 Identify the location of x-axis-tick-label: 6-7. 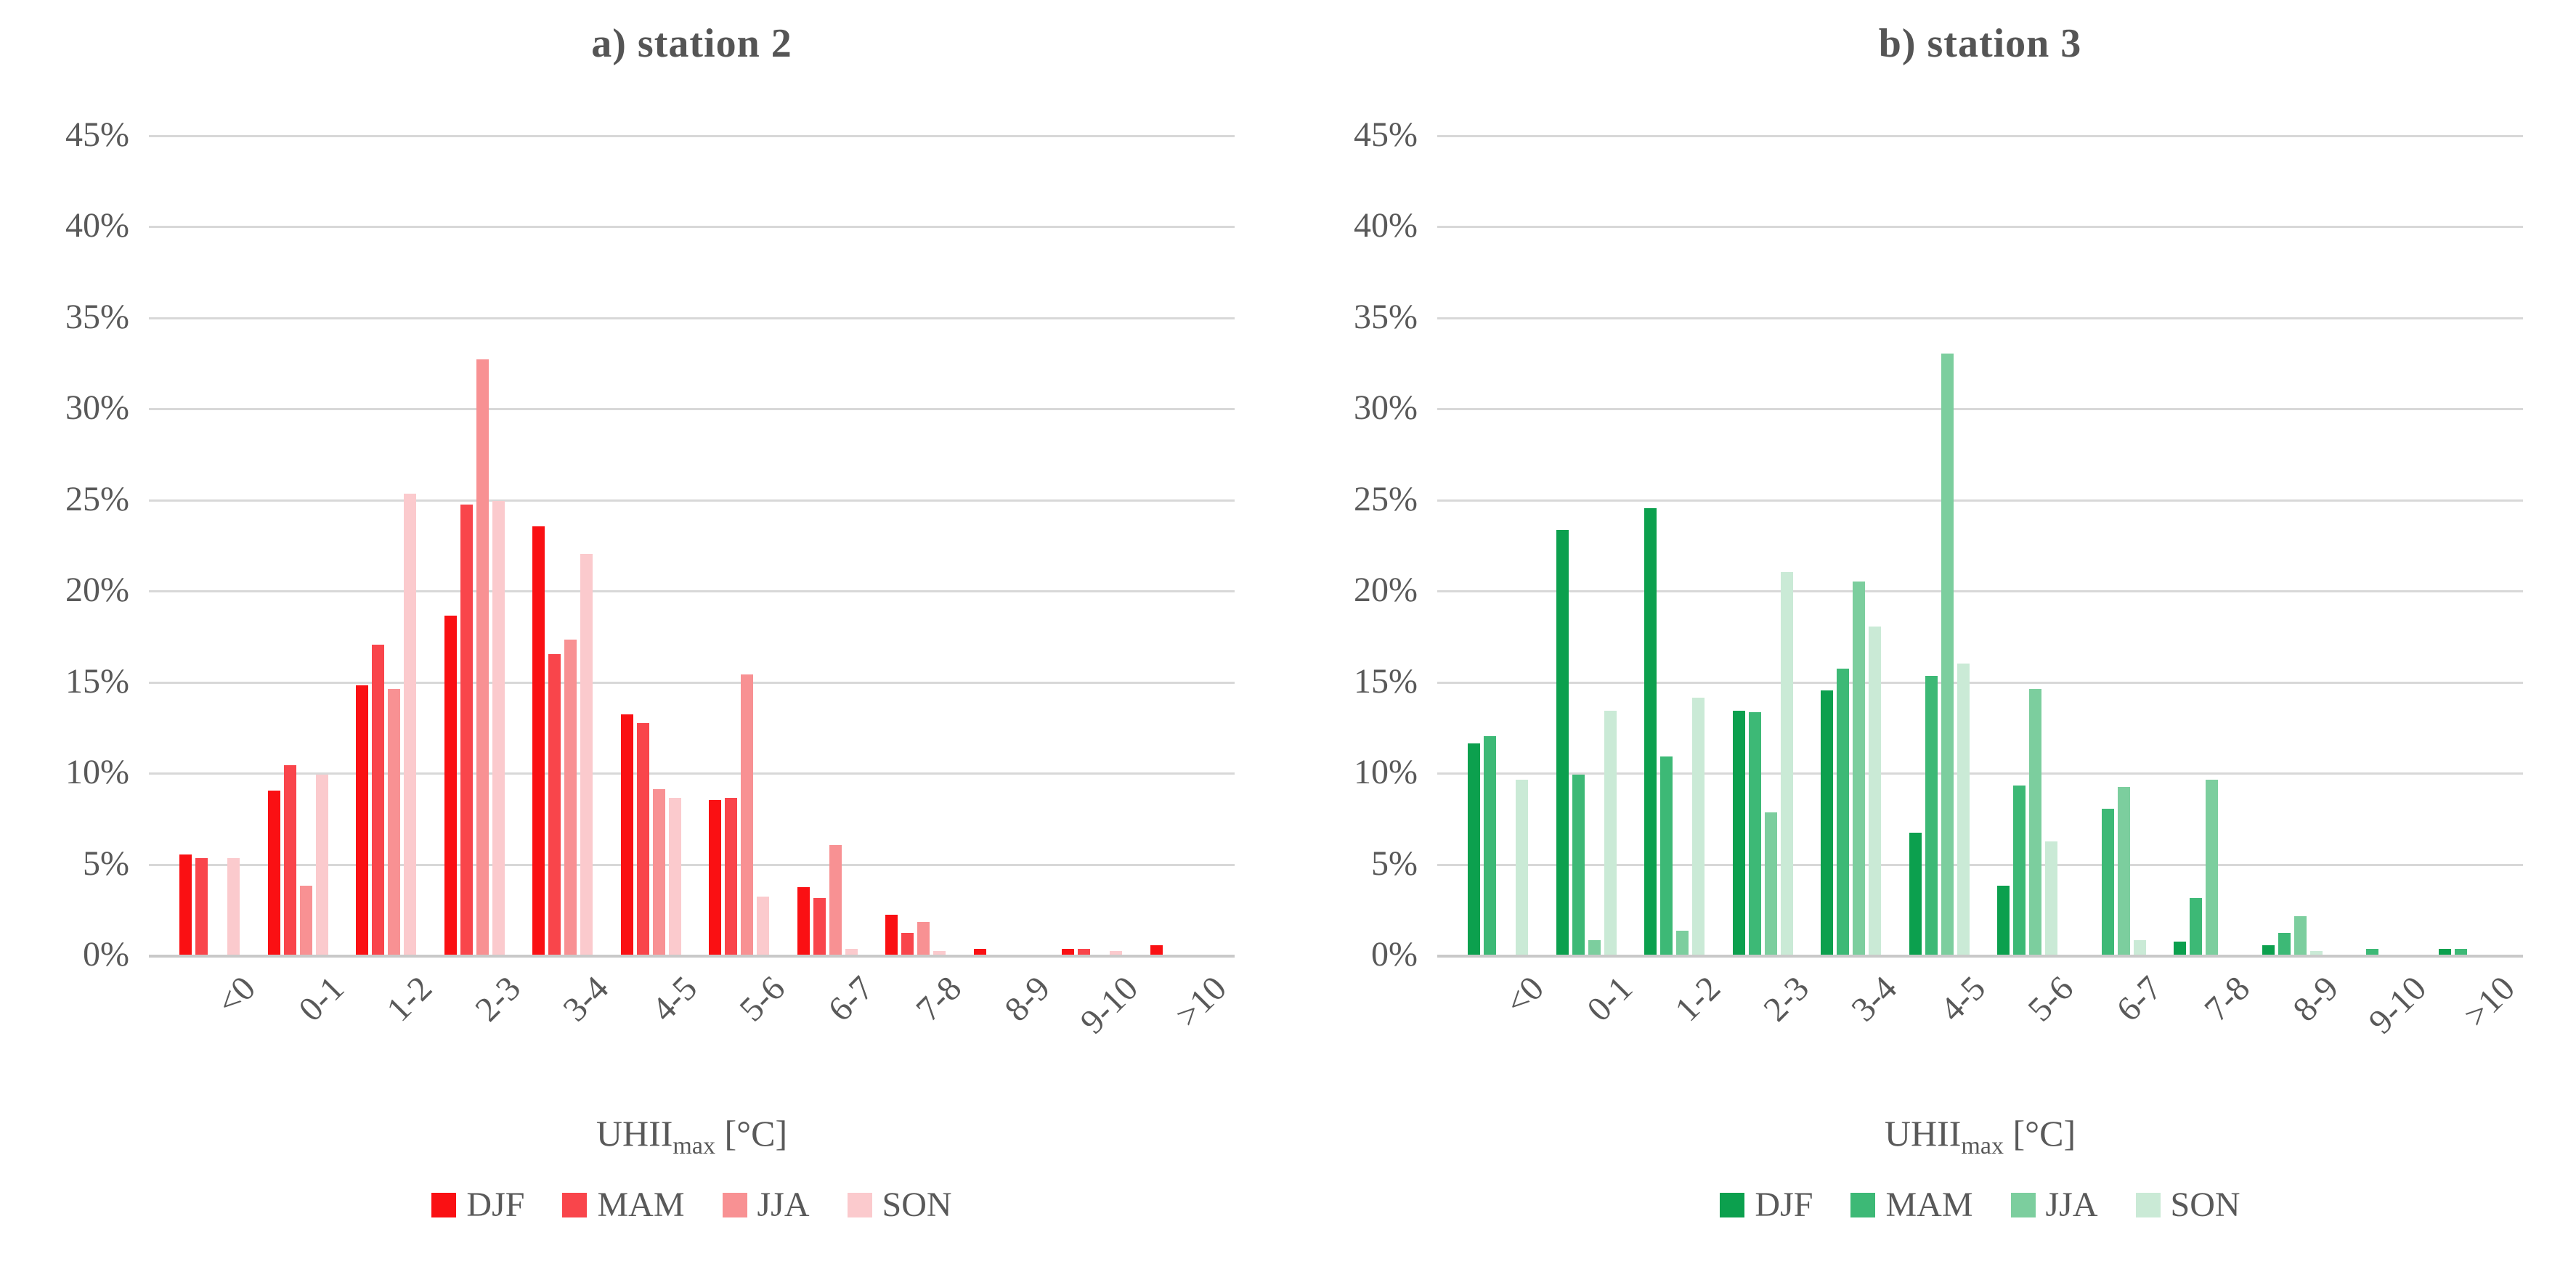
(2139, 998).